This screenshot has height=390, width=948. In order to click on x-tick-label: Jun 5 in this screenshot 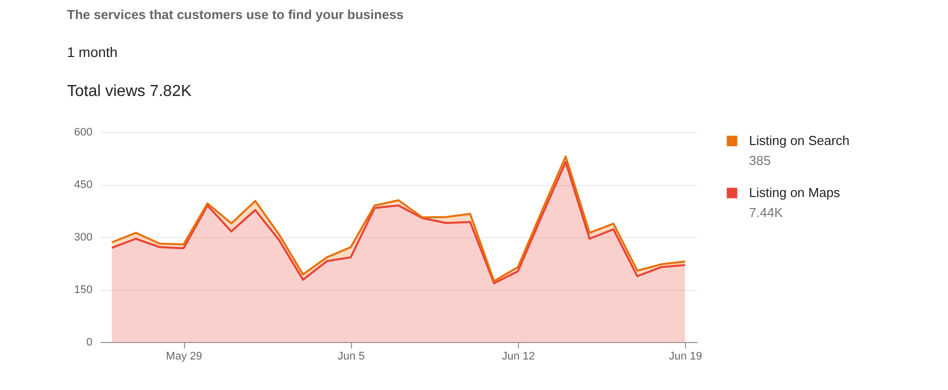, I will do `click(351, 356)`.